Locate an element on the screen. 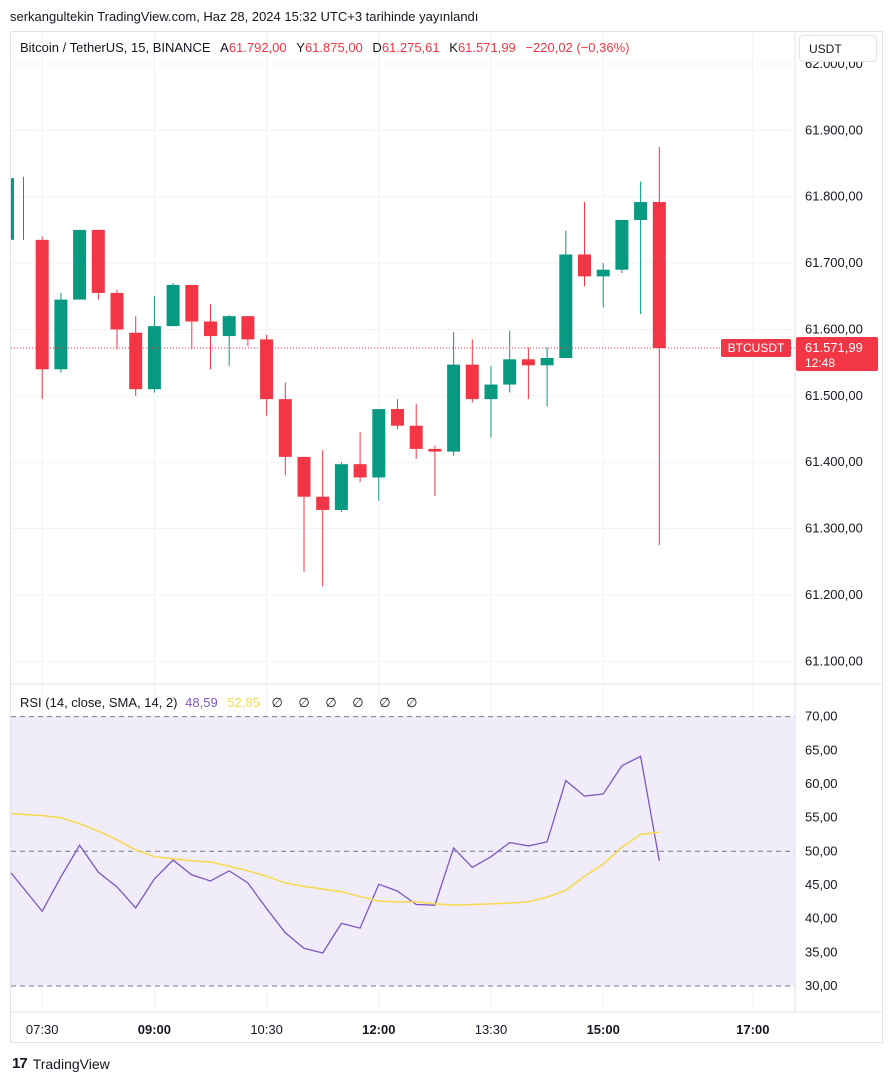  price-tick-label: 61.100,00 is located at coordinates (834, 660).